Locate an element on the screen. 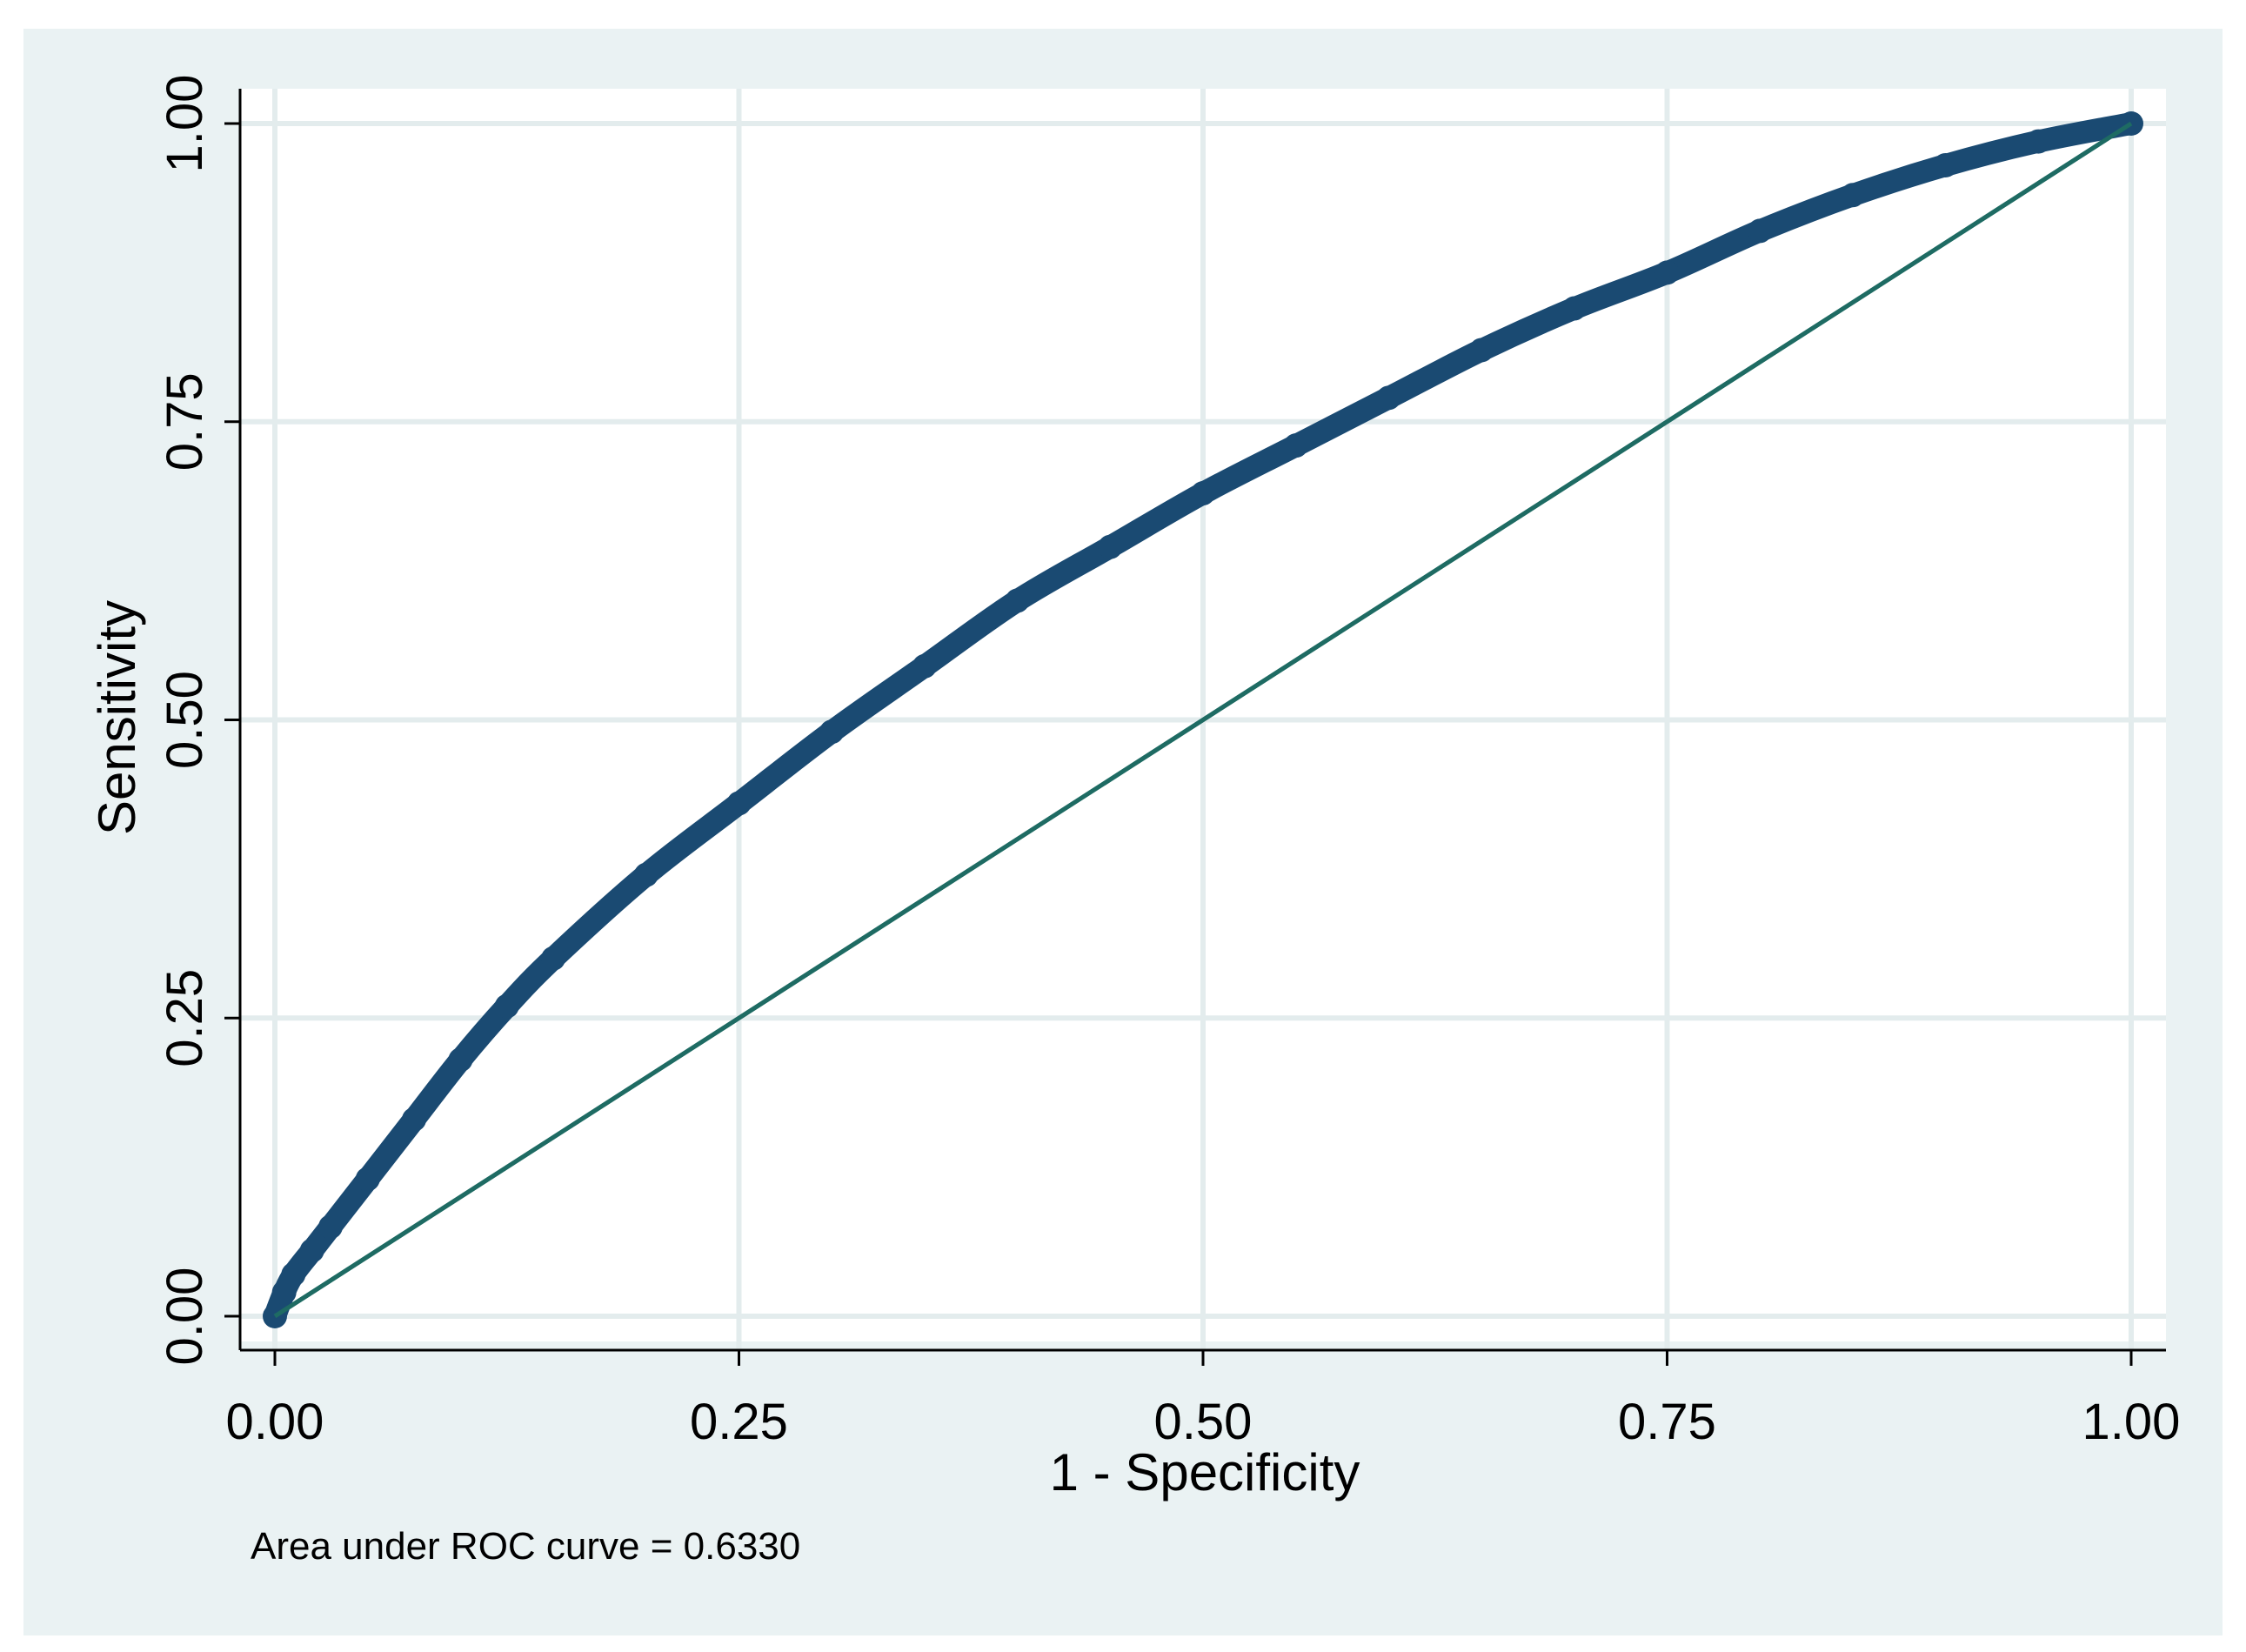  y-tick-label-2: 0.50 is located at coordinates (185, 720).